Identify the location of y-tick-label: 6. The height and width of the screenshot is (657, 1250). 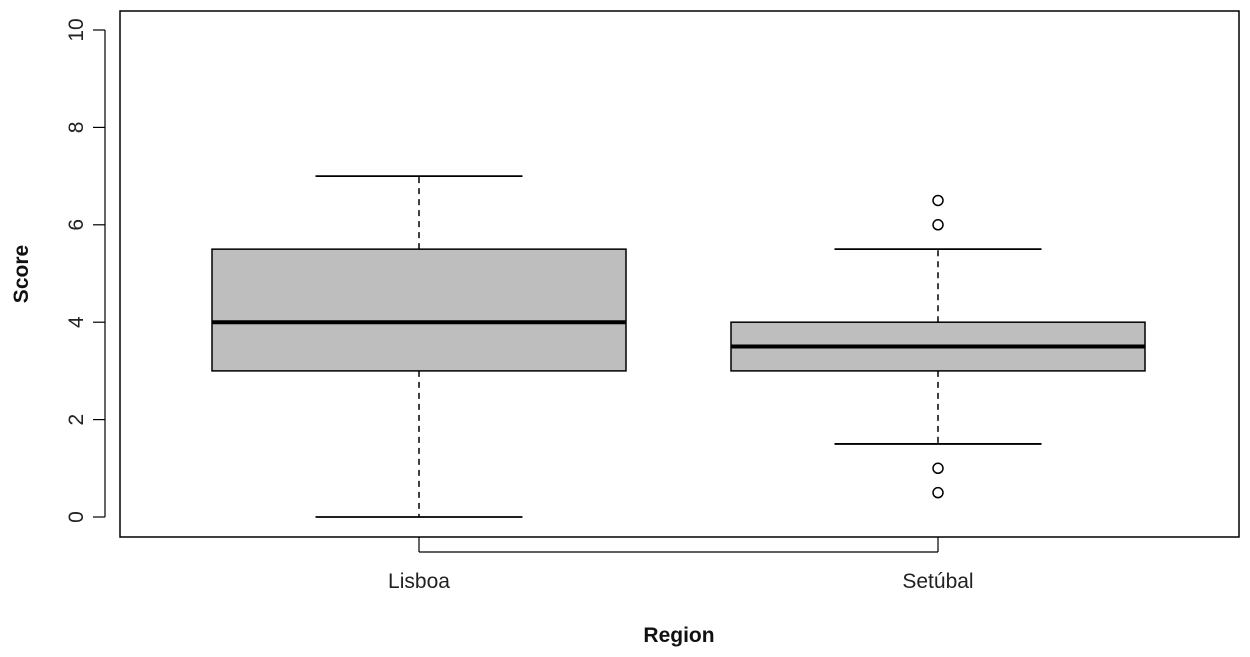
(76, 225).